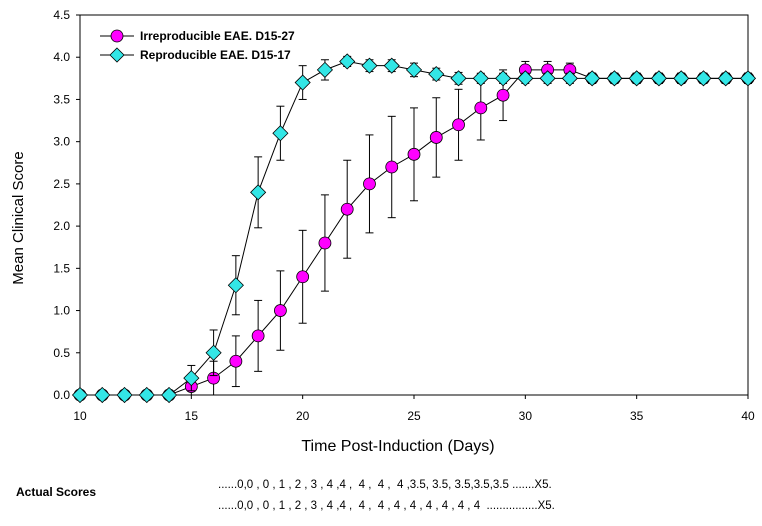  I want to click on y-axis-title: Mean Clinical Score, so click(18, 217).